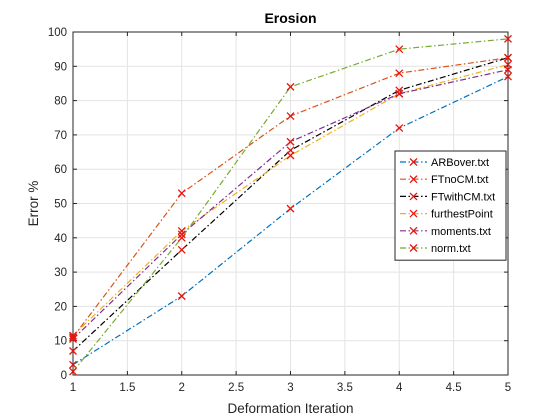 This screenshot has width=560, height=420. What do you see at coordinates (64, 376) in the screenshot?
I see `y-tick-label: 0` at bounding box center [64, 376].